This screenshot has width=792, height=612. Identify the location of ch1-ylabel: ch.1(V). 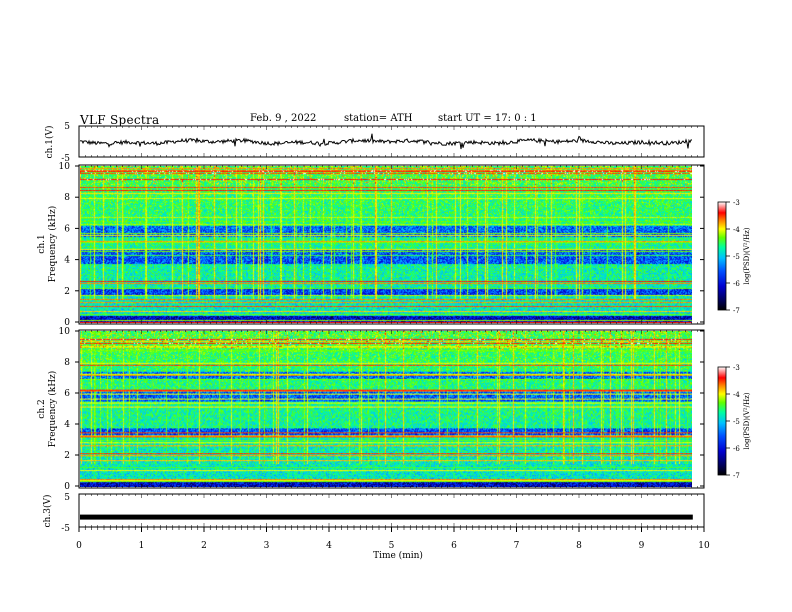
(49, 142).